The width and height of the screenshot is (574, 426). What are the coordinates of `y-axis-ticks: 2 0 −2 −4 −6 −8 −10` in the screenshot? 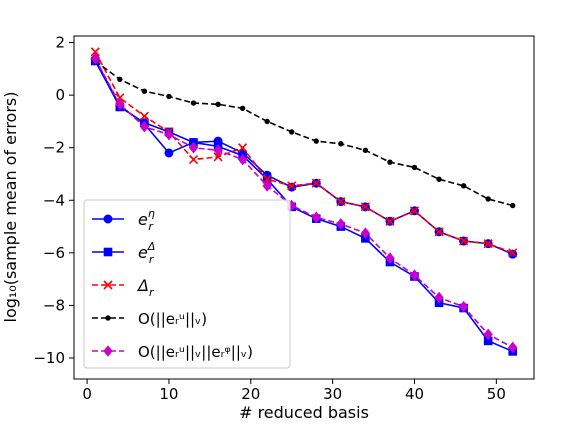 It's located at (53, 200).